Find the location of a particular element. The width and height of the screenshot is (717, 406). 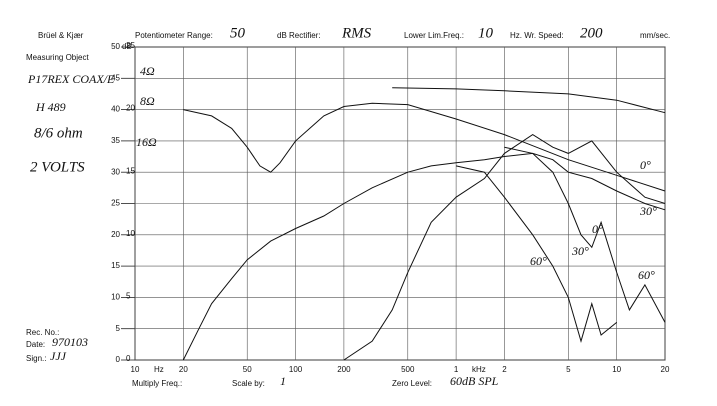

header-label: Potentiometer Range: is located at coordinates (174, 35).